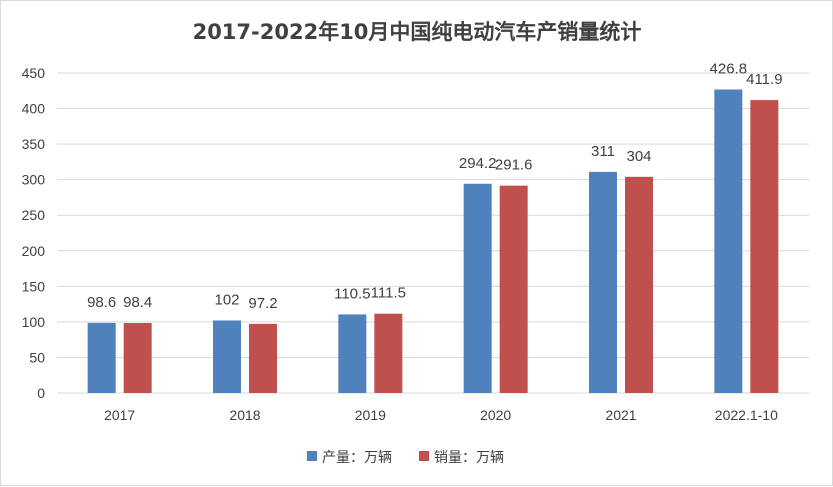 The height and width of the screenshot is (487, 833). What do you see at coordinates (226, 299) in the screenshot?
I see `data-label: 102` at bounding box center [226, 299].